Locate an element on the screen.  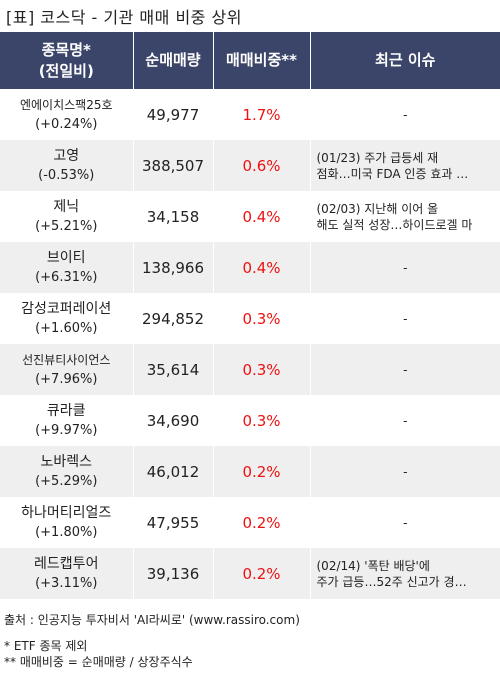
stock-name-cell: 레드캡투어 (+3.11%) is located at coordinates (67, 573).